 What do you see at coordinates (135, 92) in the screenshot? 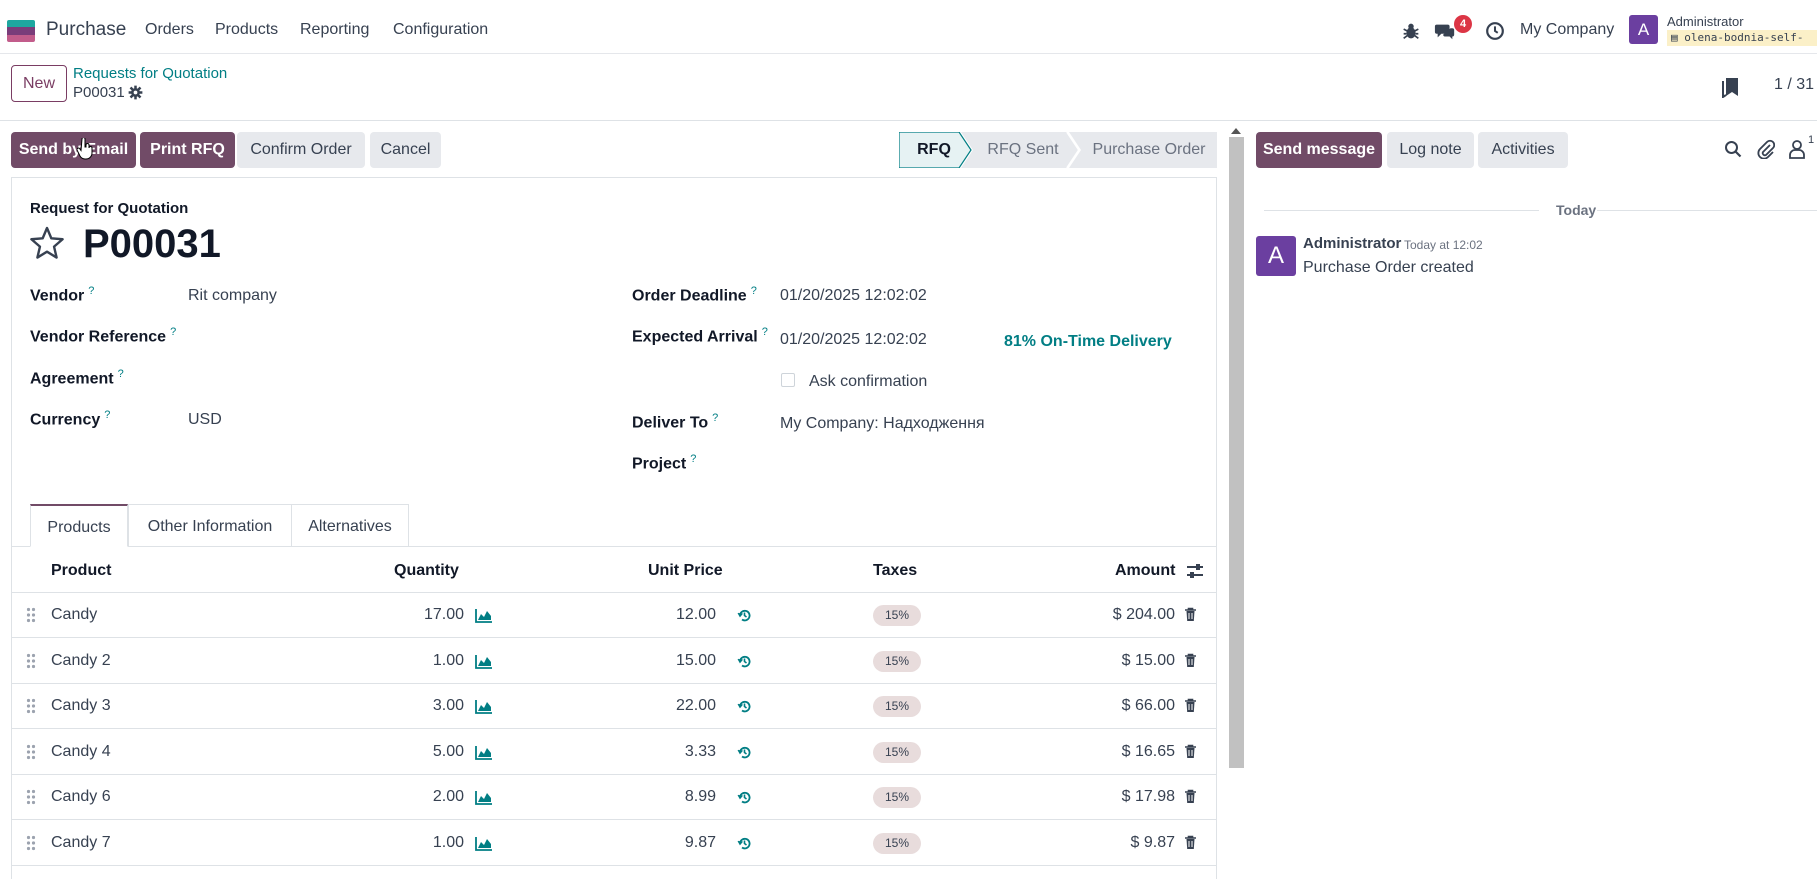
I see `gear-icon` at bounding box center [135, 92].